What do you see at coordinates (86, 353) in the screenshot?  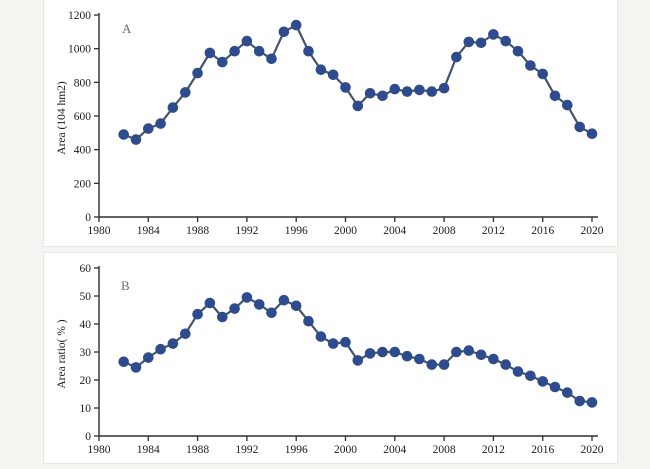 I see `y-tick-label: 30` at bounding box center [86, 353].